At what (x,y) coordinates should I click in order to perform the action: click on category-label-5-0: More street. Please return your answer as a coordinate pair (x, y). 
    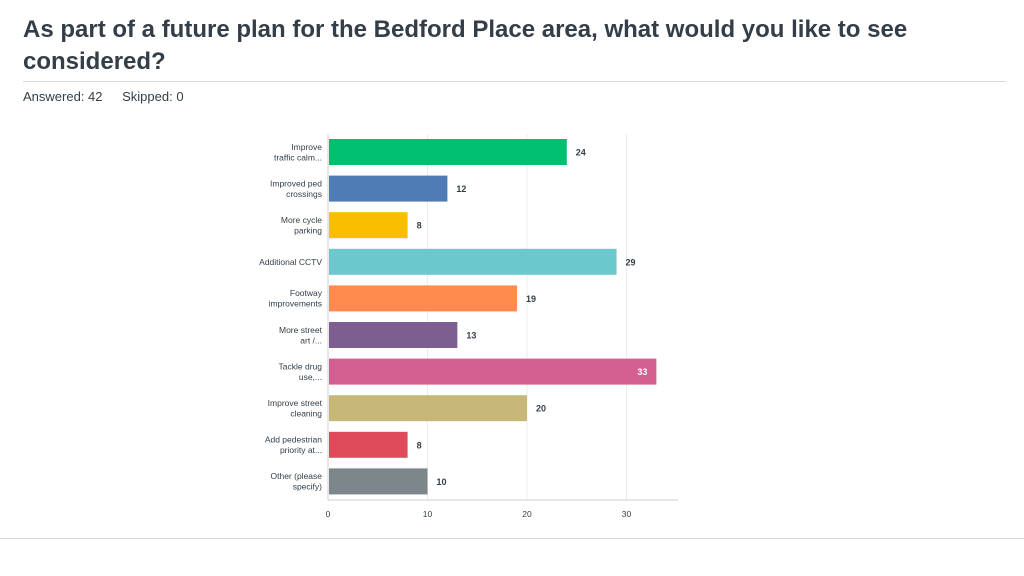
    Looking at the image, I should click on (301, 330).